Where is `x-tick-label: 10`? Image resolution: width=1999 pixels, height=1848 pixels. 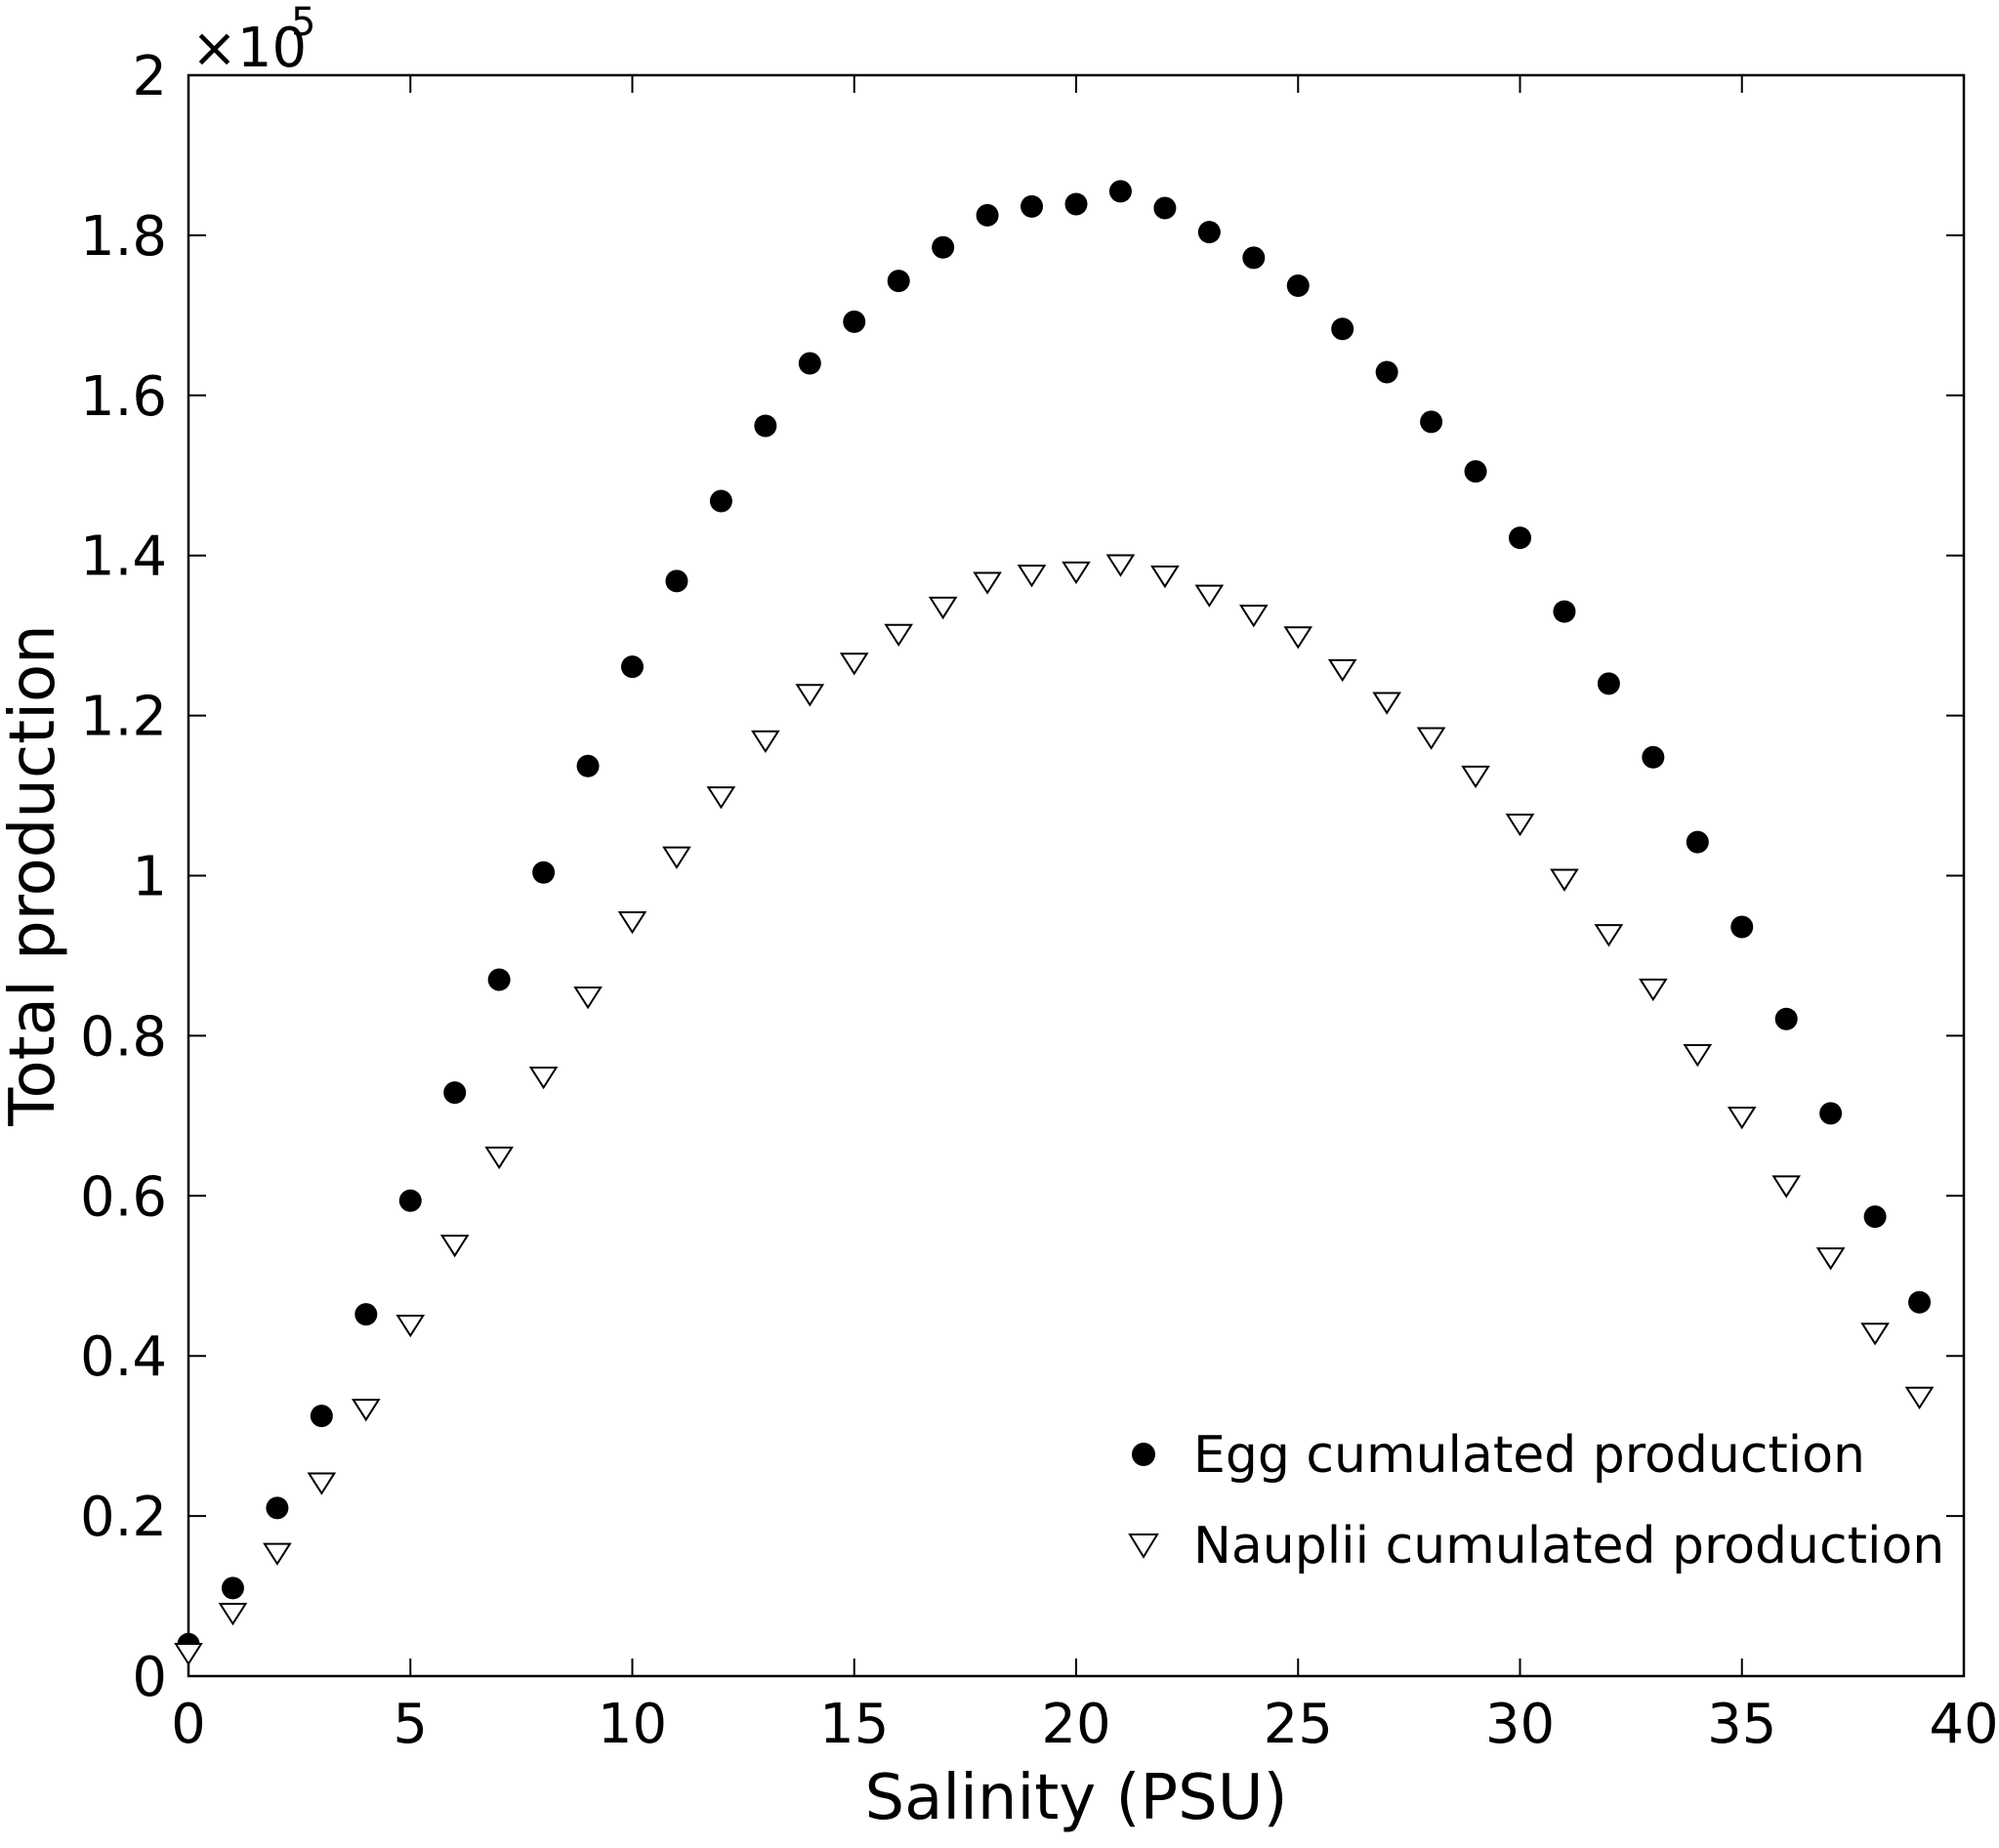
x-tick-label: 10 is located at coordinates (632, 1724).